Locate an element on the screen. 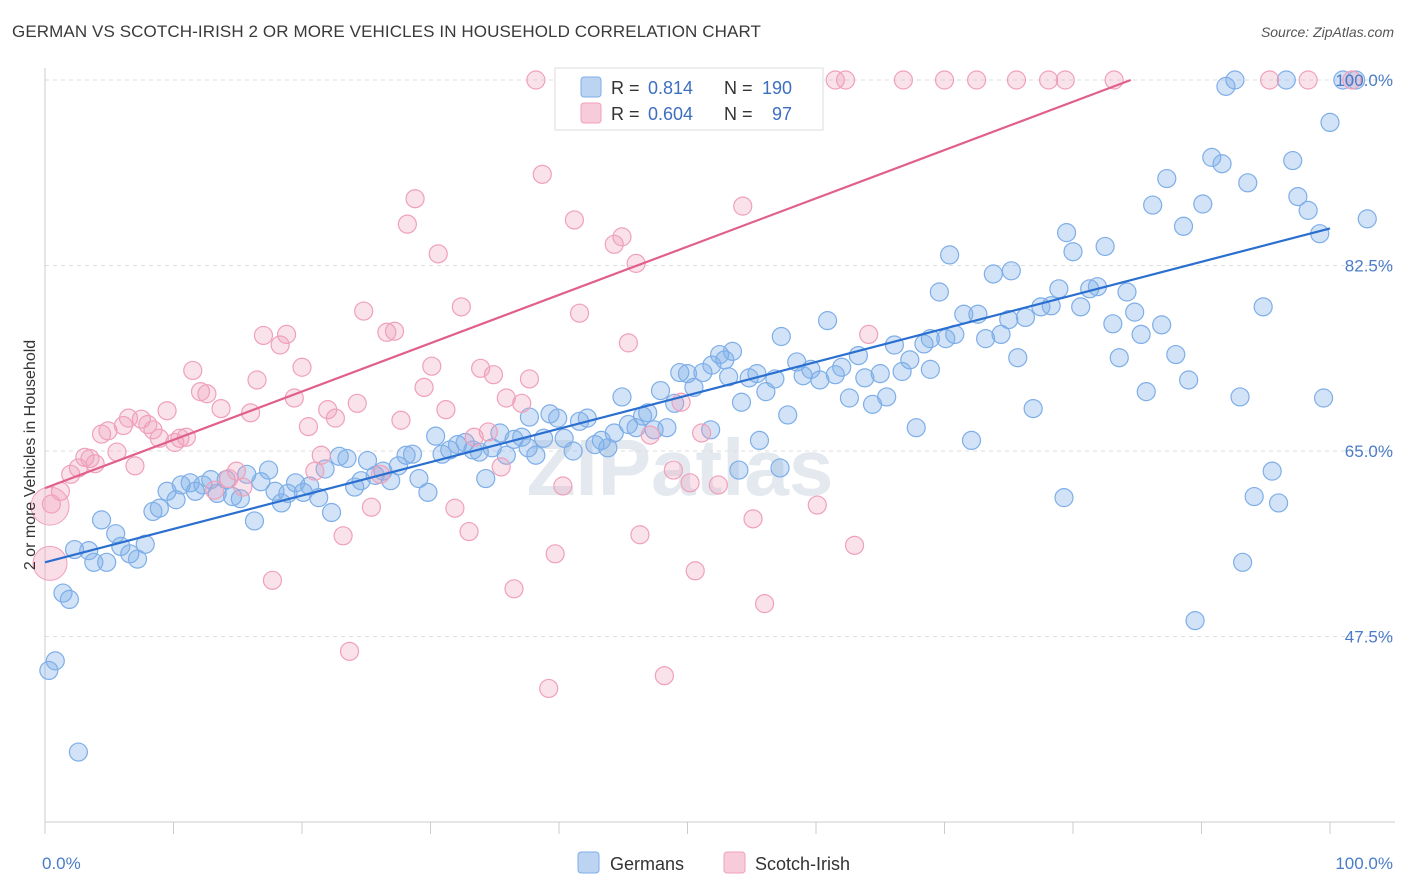 This screenshot has width=1406, height=892. source-label: Source: ZipAtlas.com is located at coordinates (1327, 32).